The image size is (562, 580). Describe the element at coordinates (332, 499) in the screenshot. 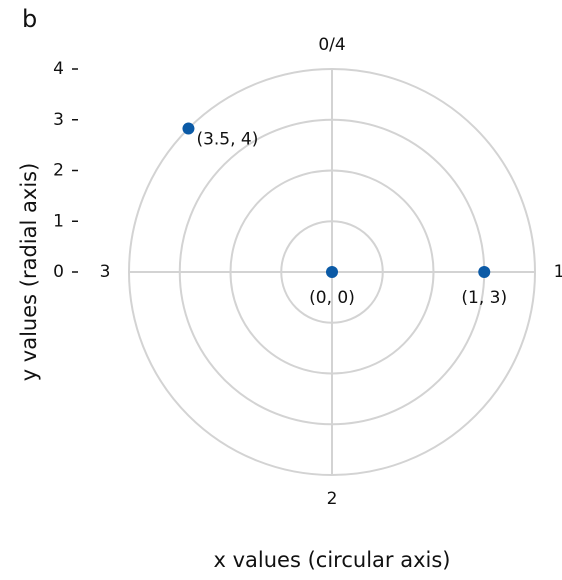

I see `x-tick-label: 2` at that location.